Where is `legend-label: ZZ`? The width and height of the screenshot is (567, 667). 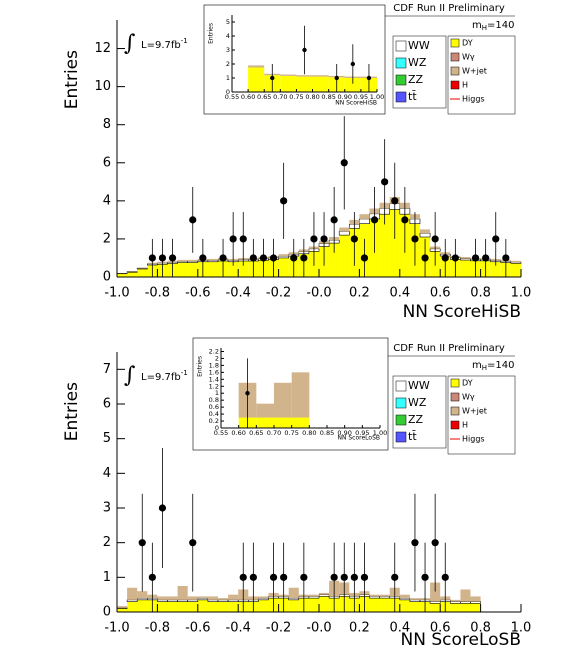
legend-label: ZZ is located at coordinates (416, 419).